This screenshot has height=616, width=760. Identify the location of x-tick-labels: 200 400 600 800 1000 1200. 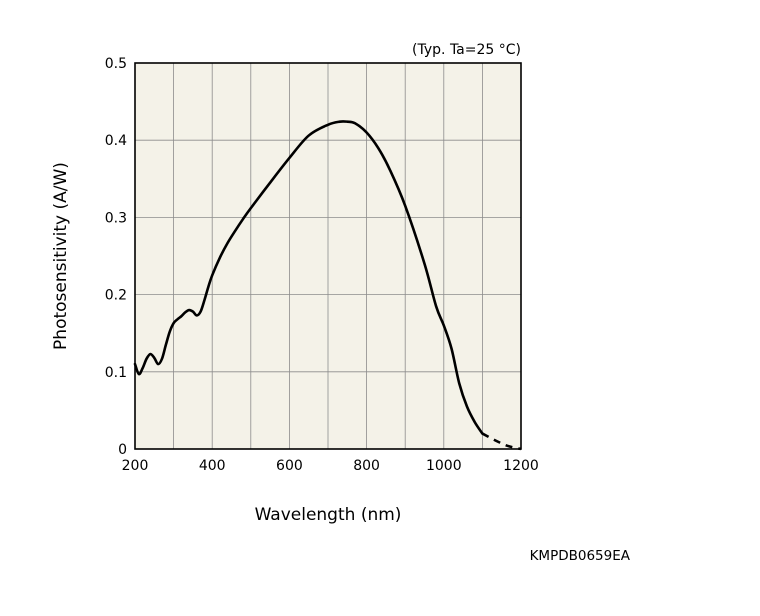
(330, 466).